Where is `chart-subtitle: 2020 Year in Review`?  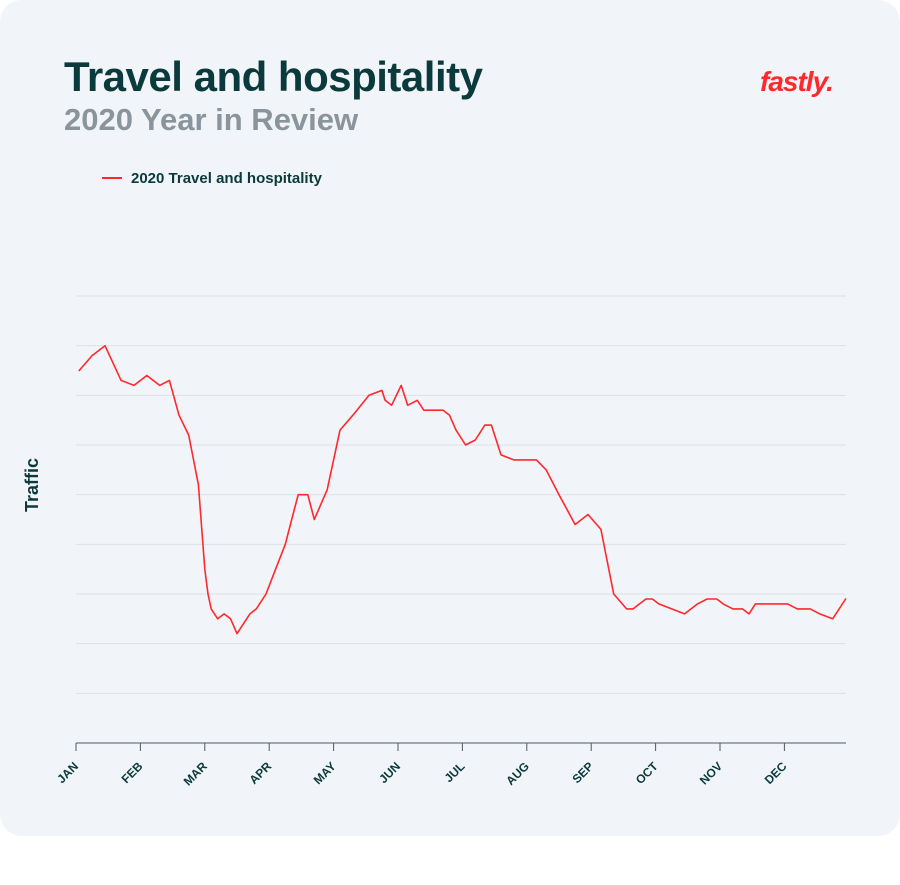 chart-subtitle: 2020 Year in Review is located at coordinates (211, 119).